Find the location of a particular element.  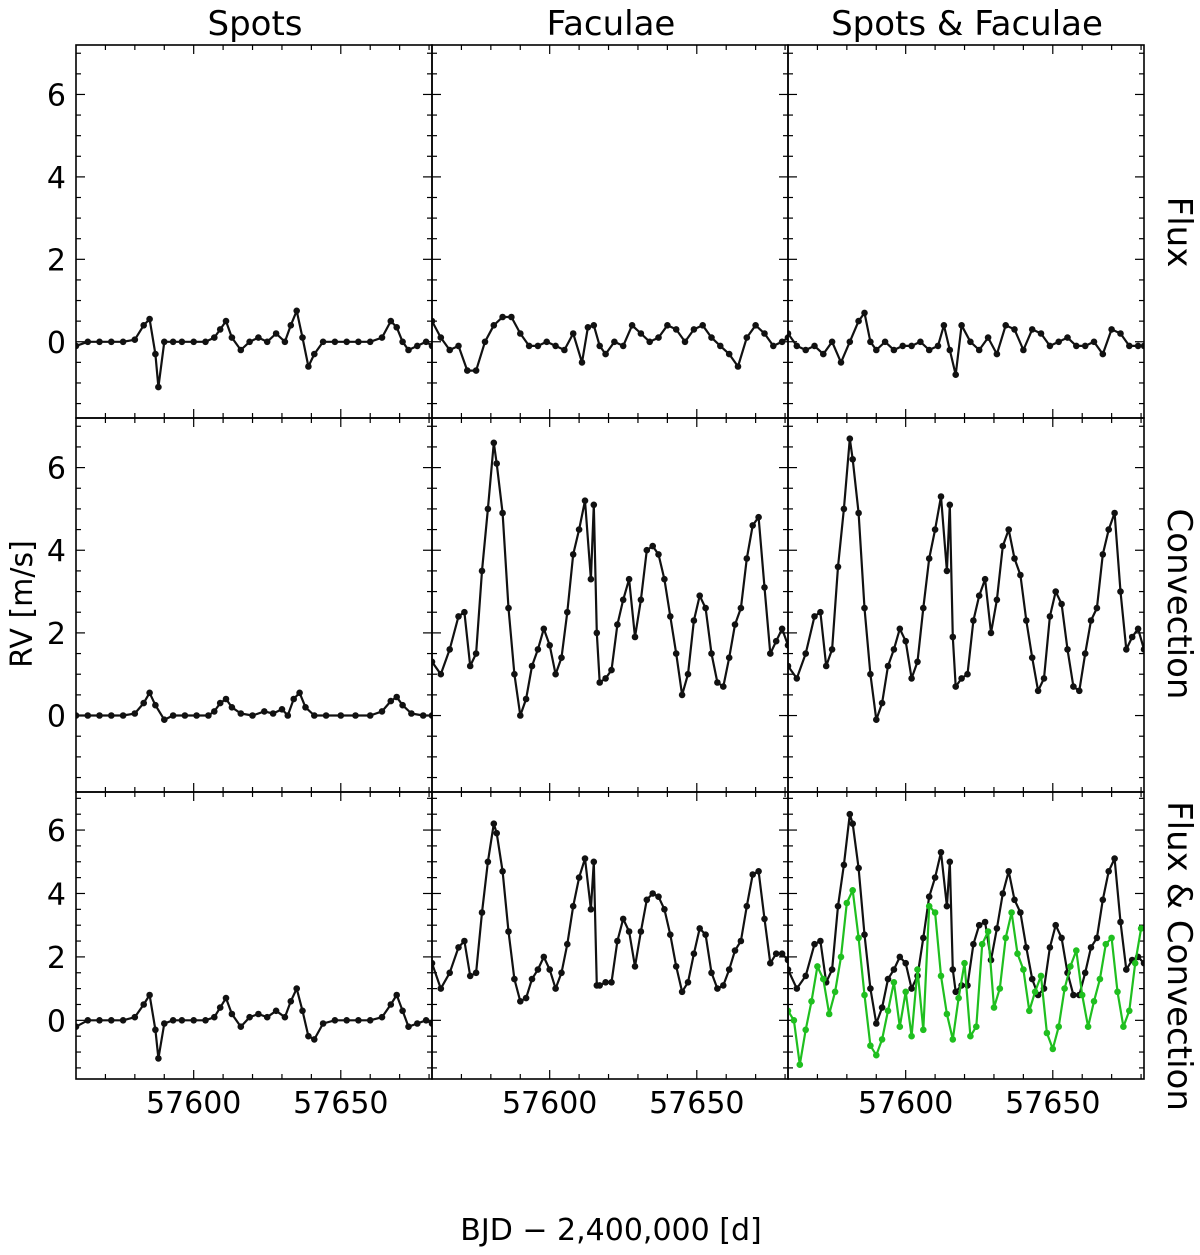

y-tick-label-flux-6: 6 is located at coordinates (56, 95).